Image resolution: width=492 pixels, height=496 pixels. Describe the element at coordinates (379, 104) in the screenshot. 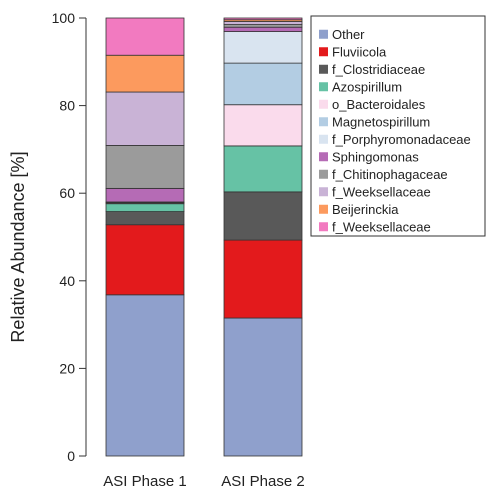

I see `legend-entry: o_Bacteroidales` at that location.